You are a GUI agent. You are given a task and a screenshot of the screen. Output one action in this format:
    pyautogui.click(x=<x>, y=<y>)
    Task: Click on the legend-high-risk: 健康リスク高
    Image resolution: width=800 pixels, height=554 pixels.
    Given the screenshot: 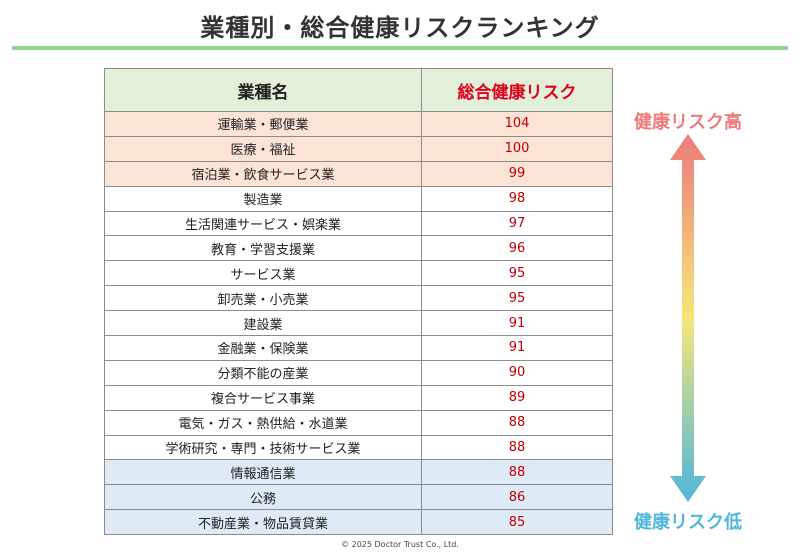 What is the action you would take?
    pyautogui.click(x=688, y=122)
    